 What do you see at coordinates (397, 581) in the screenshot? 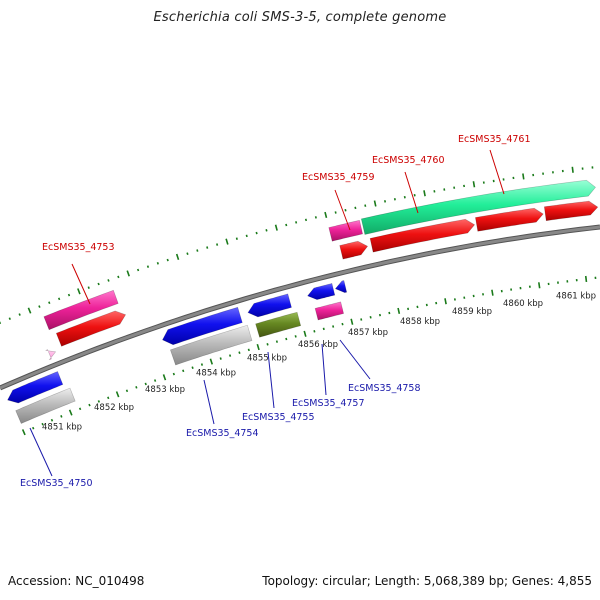
I see `length-label: Length:` at bounding box center [397, 581].